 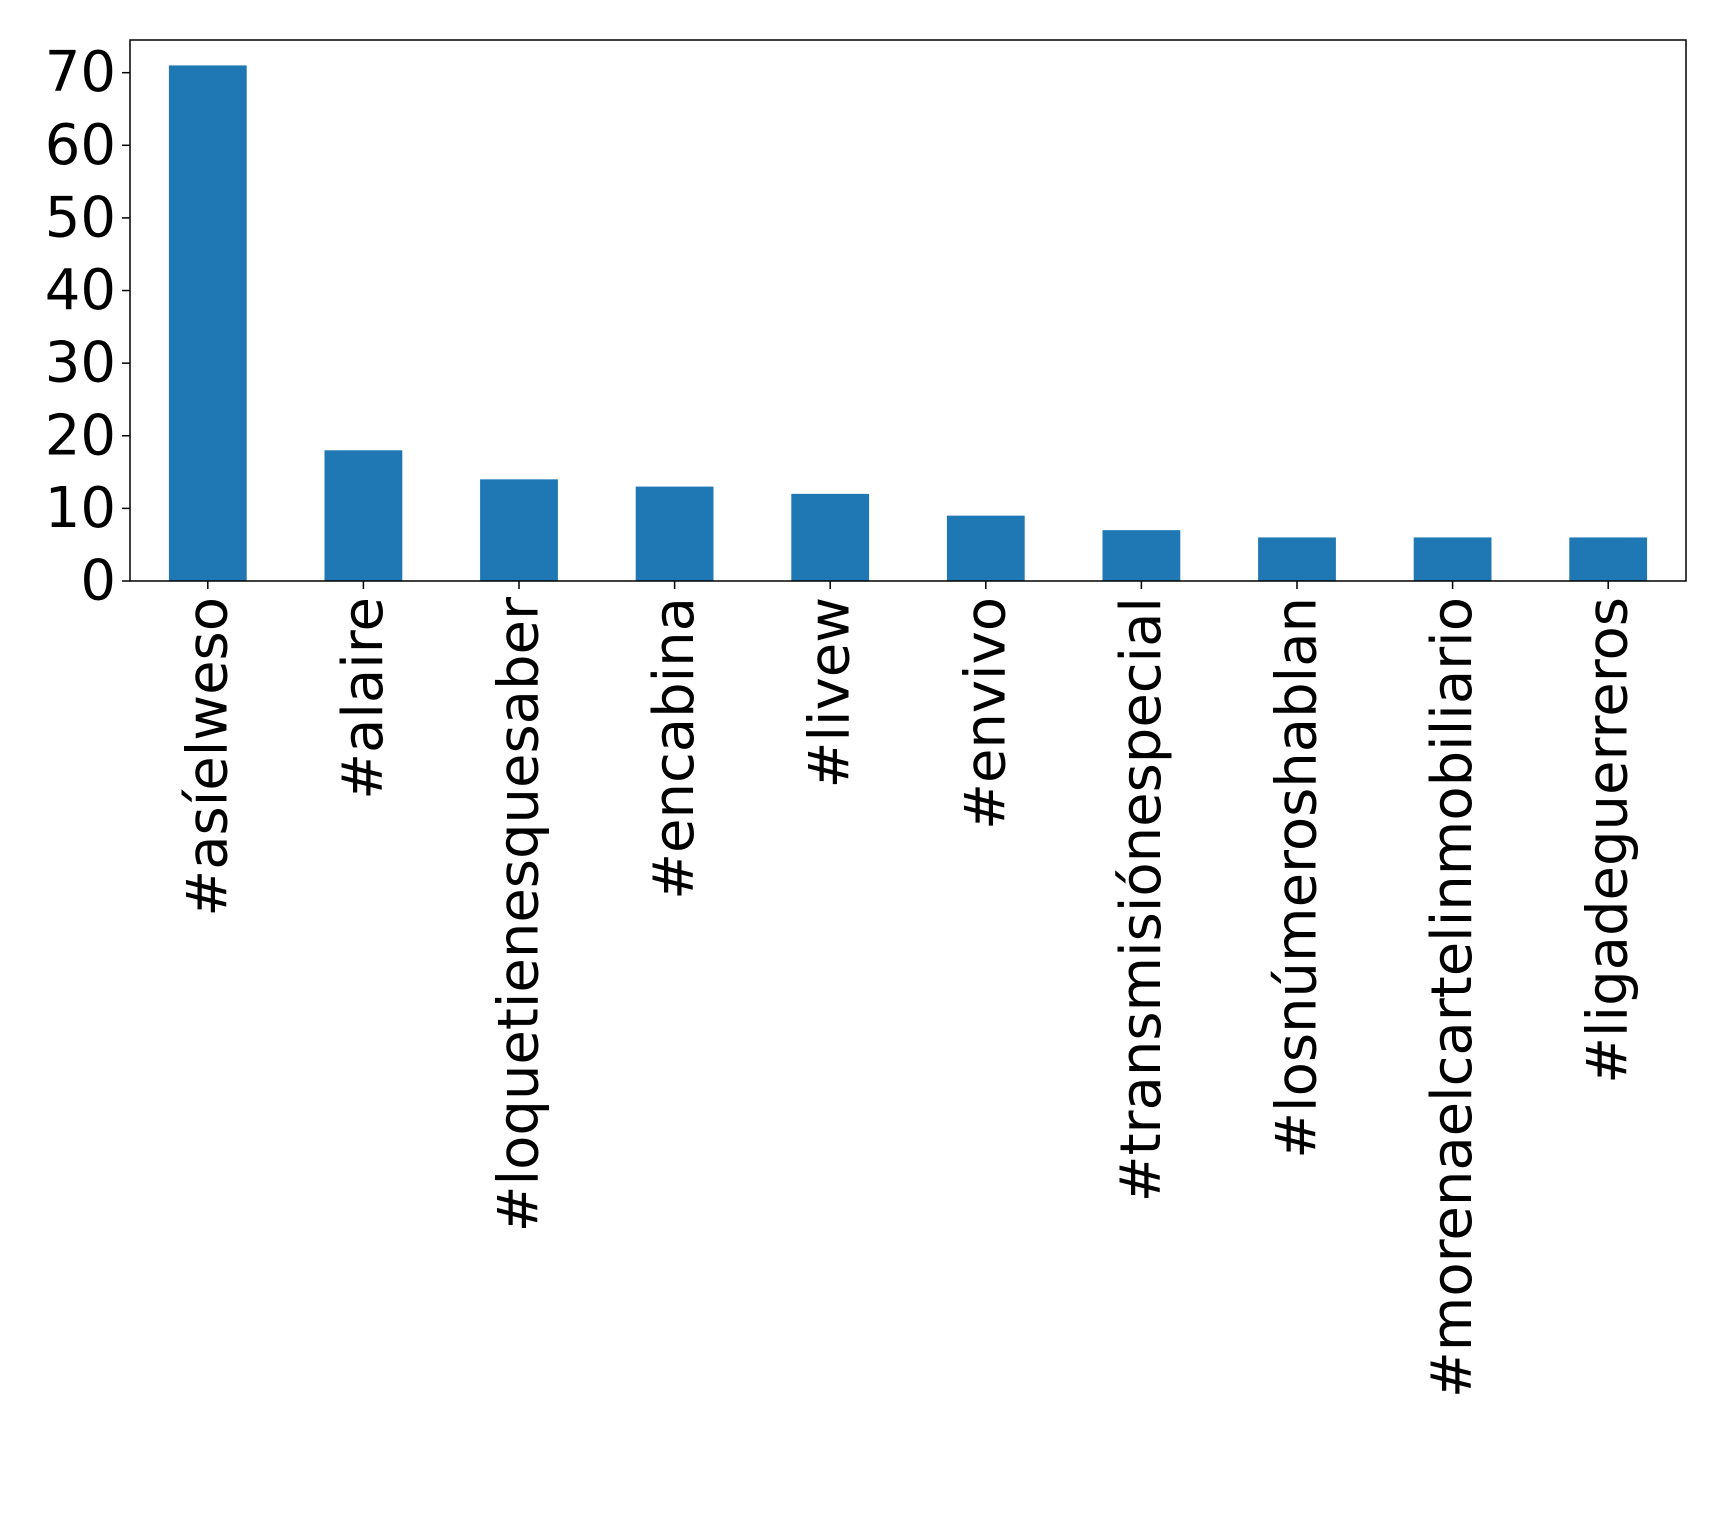 What do you see at coordinates (98, 581) in the screenshot?
I see `y-tick-label: 0` at bounding box center [98, 581].